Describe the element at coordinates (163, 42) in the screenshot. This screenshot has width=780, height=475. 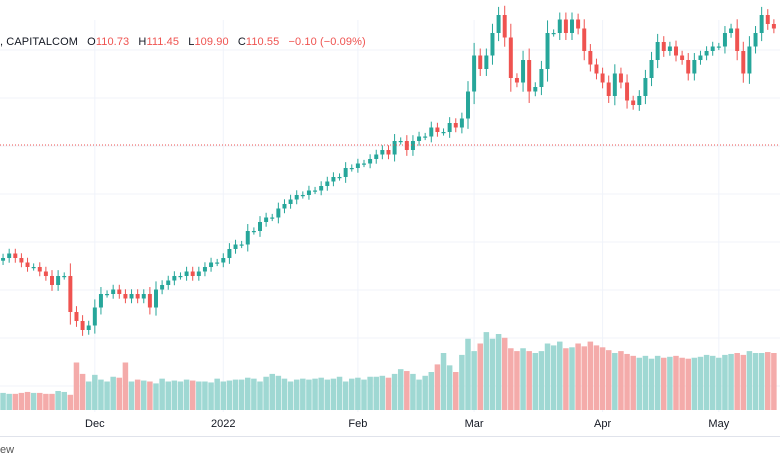
I see `high-value: 111.45` at that location.